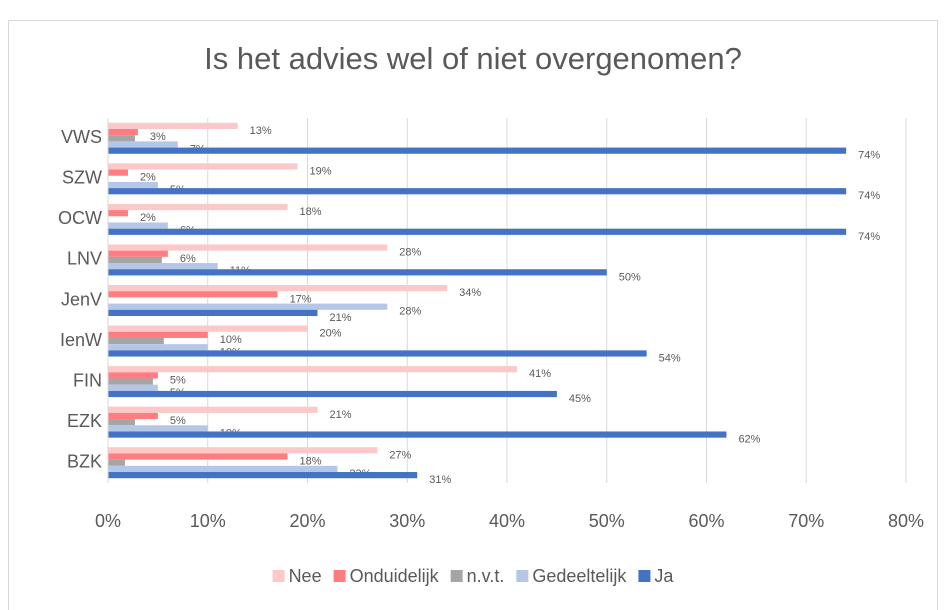  I want to click on y-tick-label: BZK, so click(84, 461).